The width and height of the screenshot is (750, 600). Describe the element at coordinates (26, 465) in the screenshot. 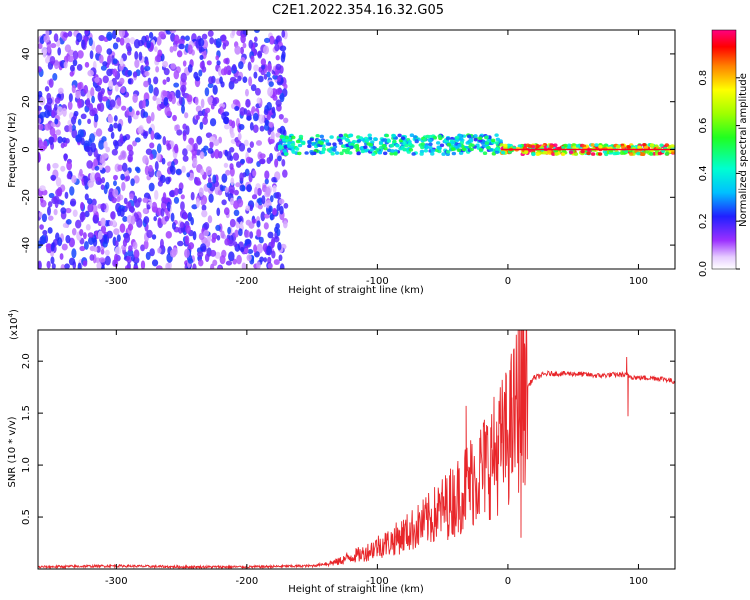

I see `y-tick-label: 1.0` at that location.